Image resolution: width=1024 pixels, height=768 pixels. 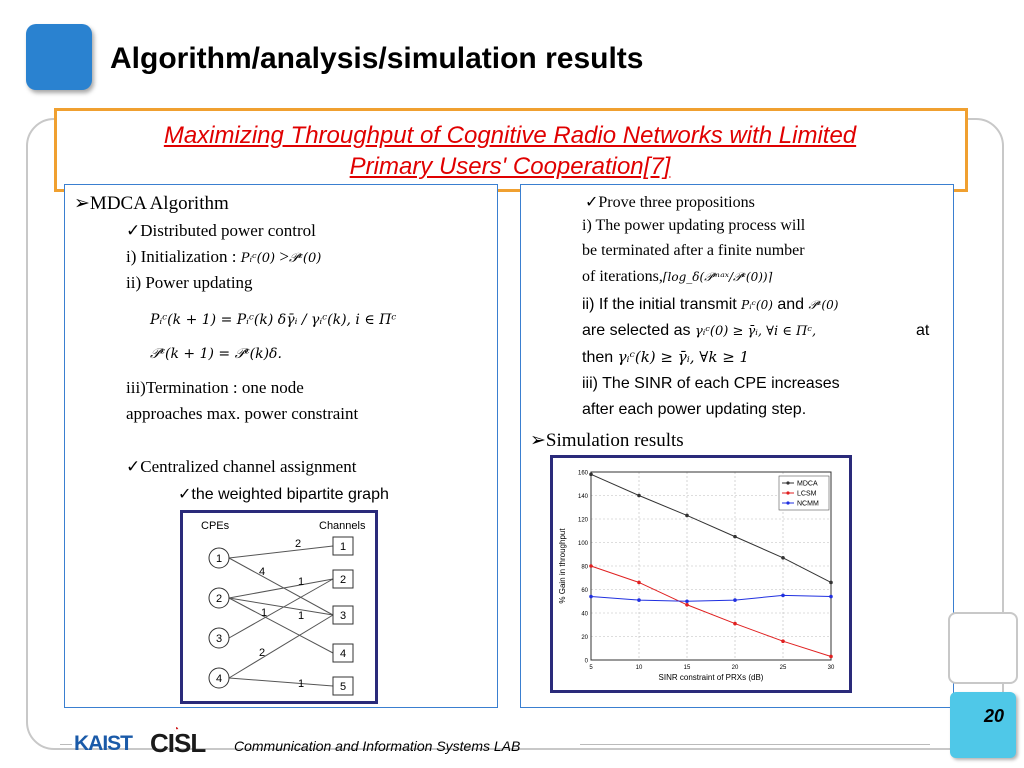 What do you see at coordinates (221, 231) in the screenshot?
I see `distributed-power-item: ✓Distributed power control` at bounding box center [221, 231].